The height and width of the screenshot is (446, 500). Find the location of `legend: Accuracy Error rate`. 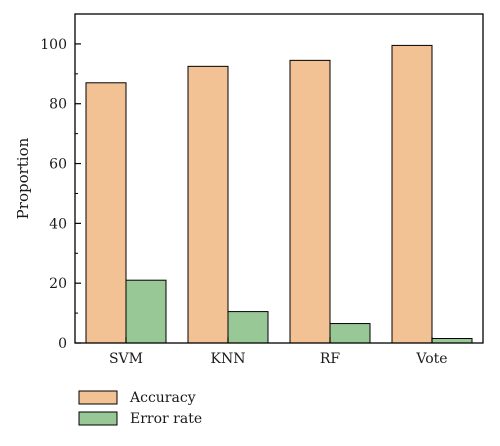

legend: Accuracy Error rate is located at coordinates (140, 408).